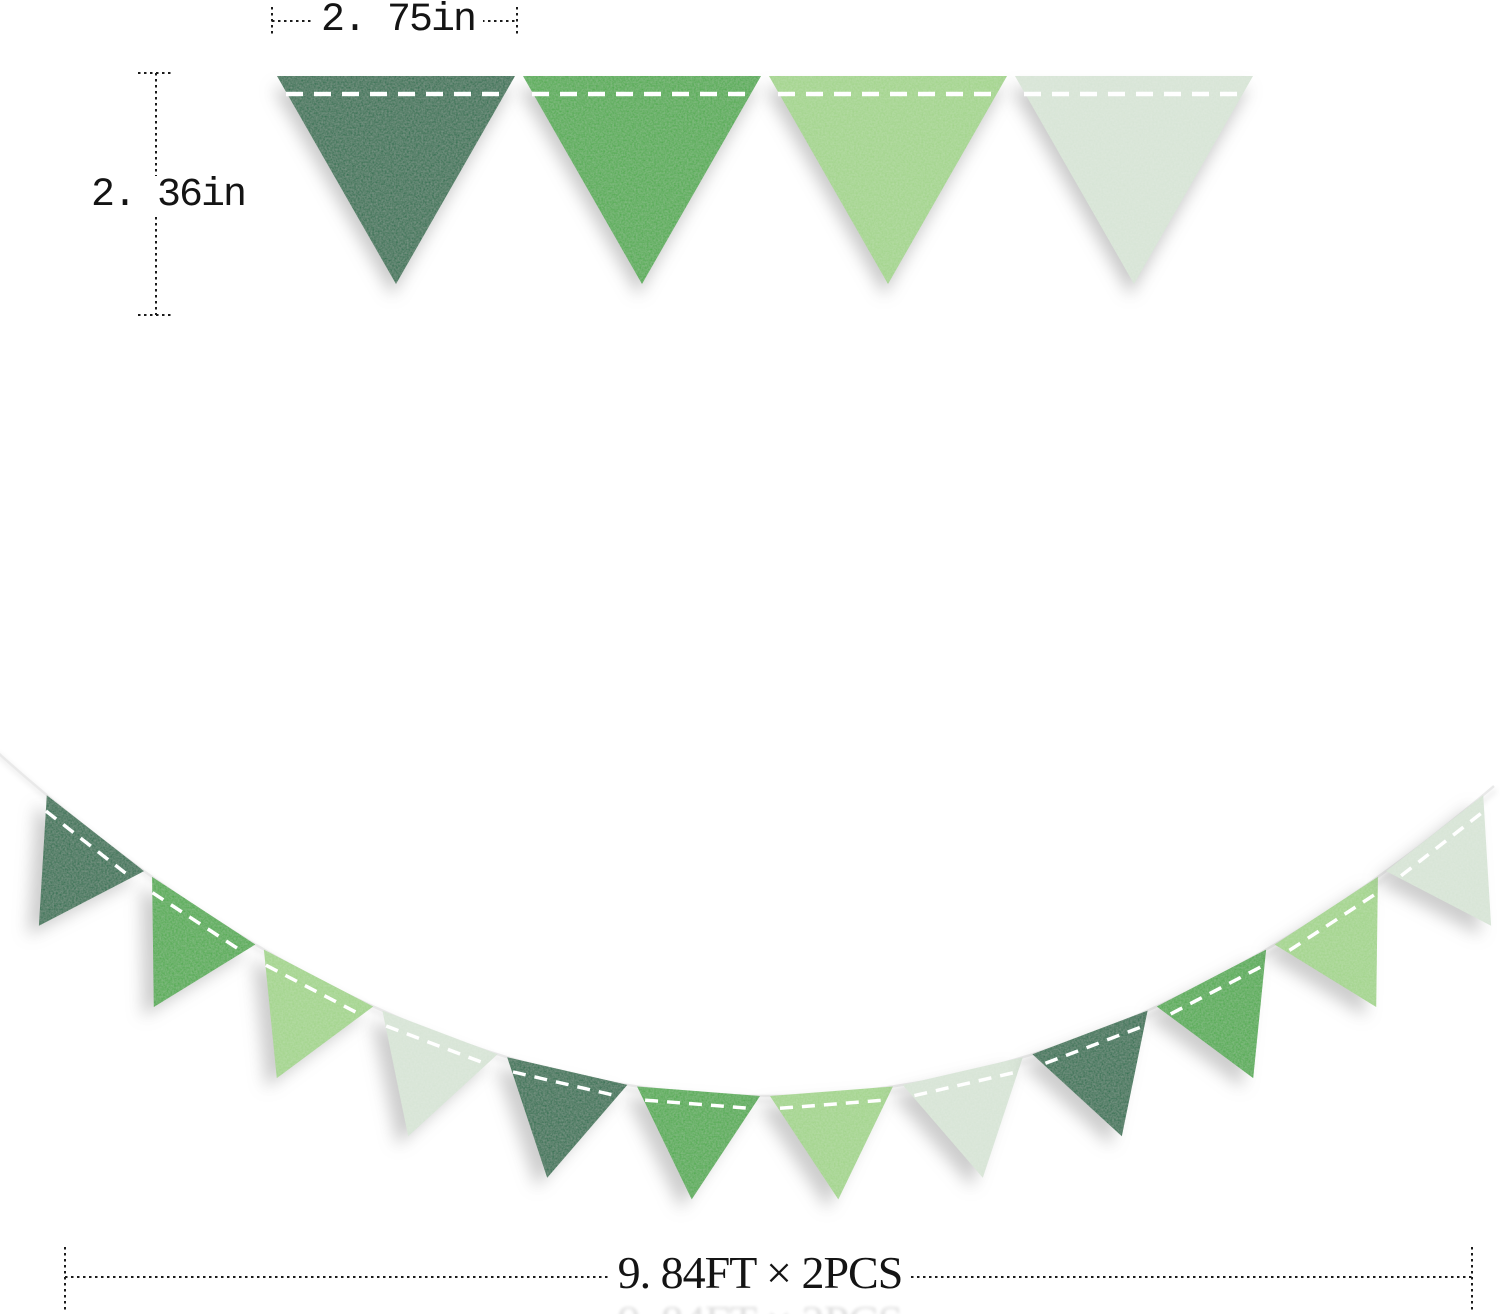  What do you see at coordinates (398, 21) in the screenshot?
I see `flag-width-measurement-label: 2. 75in` at bounding box center [398, 21].